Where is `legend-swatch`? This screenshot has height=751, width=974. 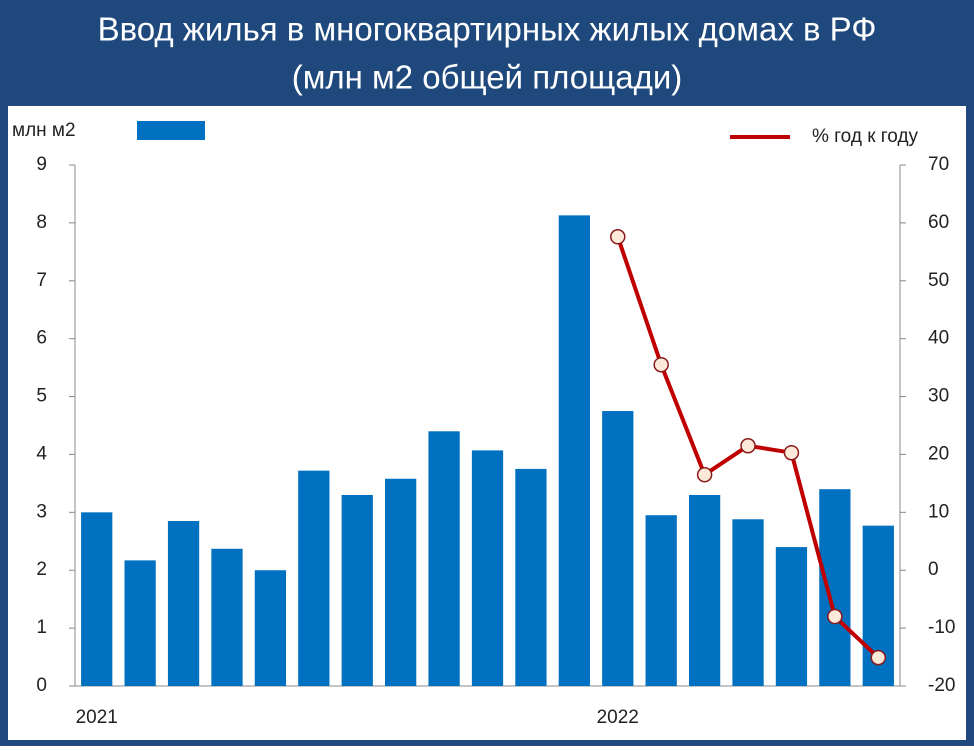
legend-swatch is located at coordinates (171, 130).